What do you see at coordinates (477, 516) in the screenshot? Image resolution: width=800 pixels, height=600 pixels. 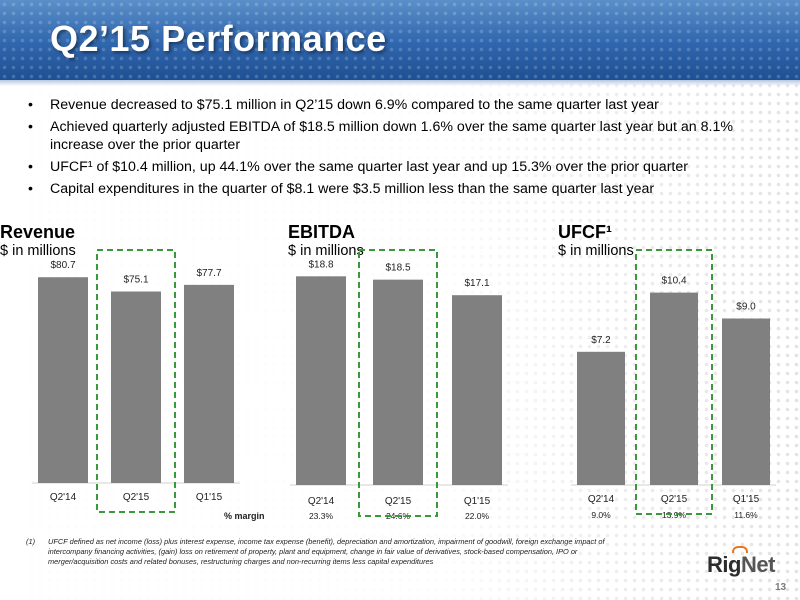 I see `margin-value-label: 22.0%` at bounding box center [477, 516].